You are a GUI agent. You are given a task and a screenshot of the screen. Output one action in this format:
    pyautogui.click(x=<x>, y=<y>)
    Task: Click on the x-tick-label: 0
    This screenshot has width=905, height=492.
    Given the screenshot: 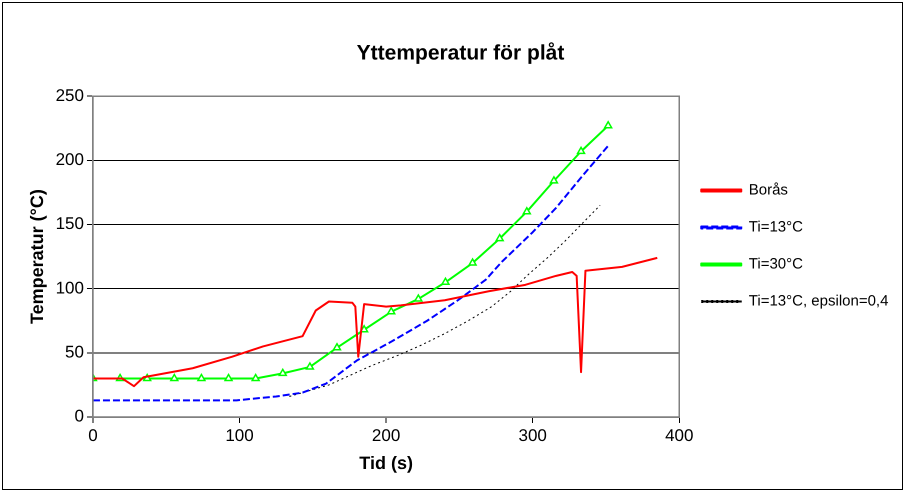 What is the action you would take?
    pyautogui.click(x=93, y=435)
    